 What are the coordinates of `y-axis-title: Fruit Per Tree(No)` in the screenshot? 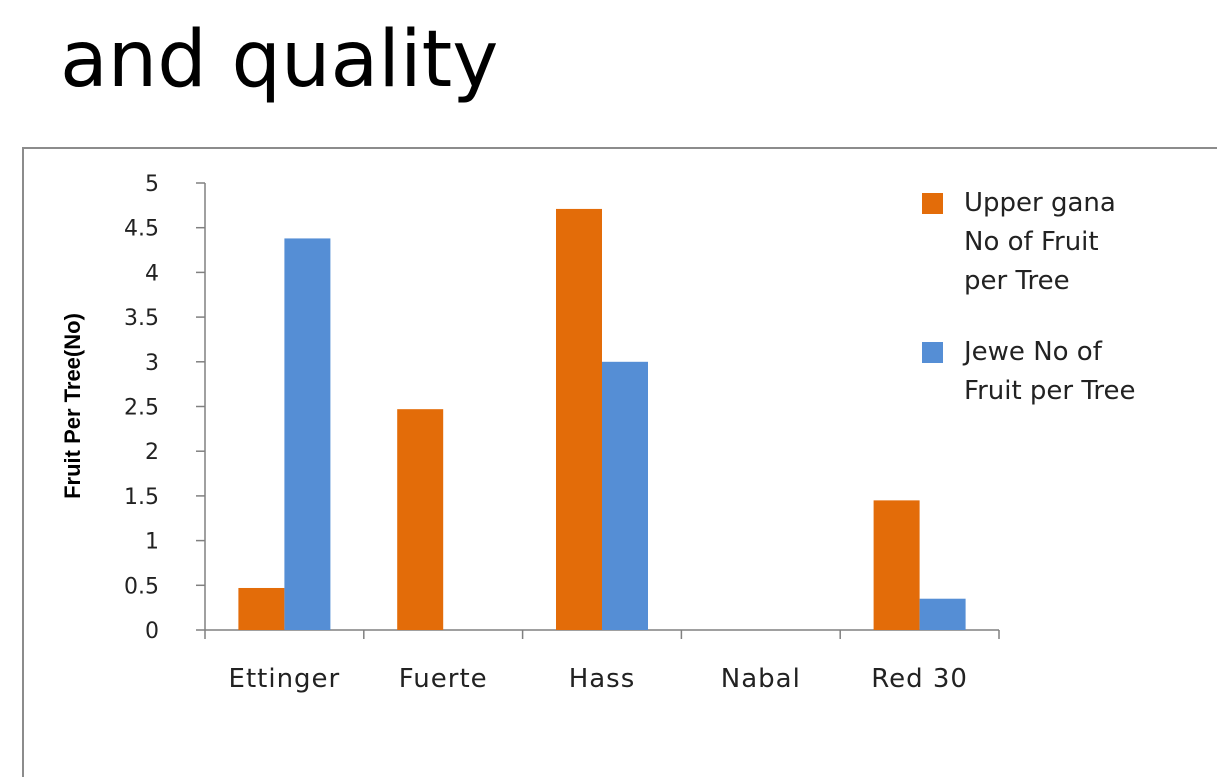 It's located at (72, 406).